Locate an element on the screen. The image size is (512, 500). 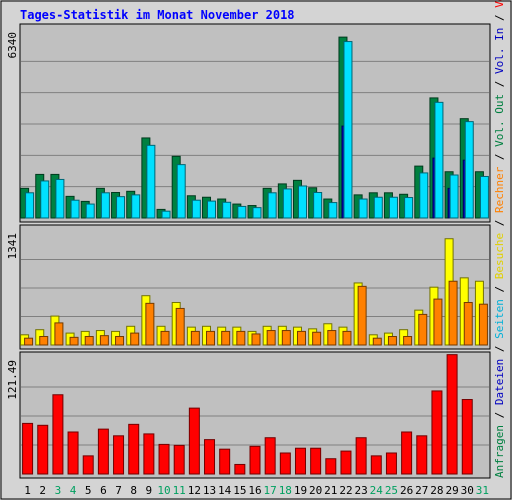
x-tick-label: 10 is located at coordinates (163, 490).